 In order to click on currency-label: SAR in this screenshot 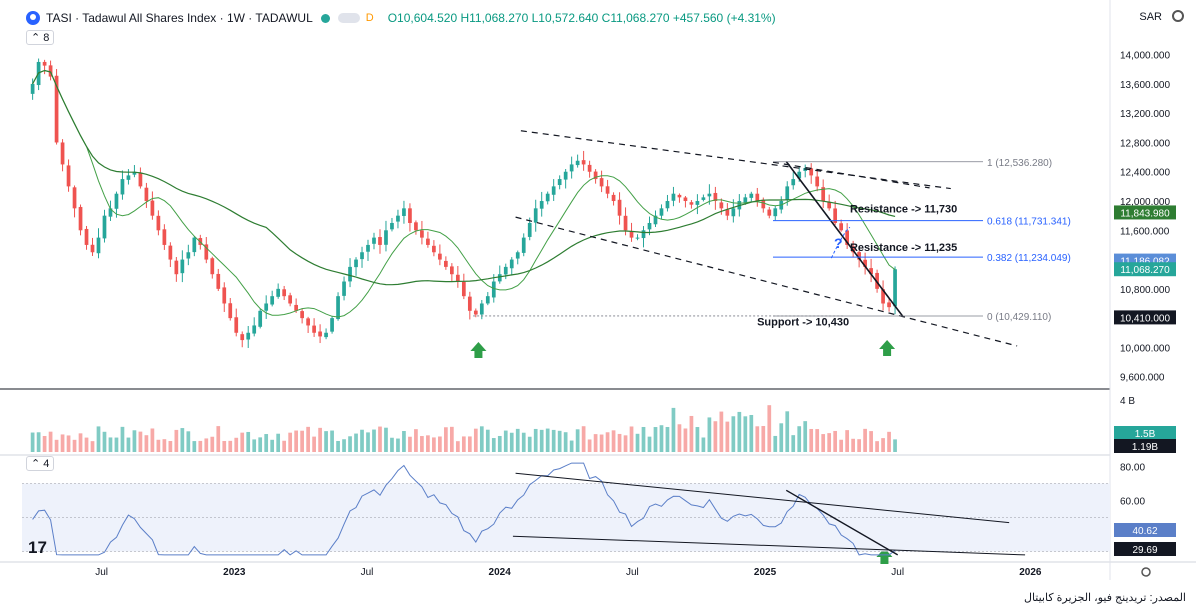, I will do `click(1150, 17)`.